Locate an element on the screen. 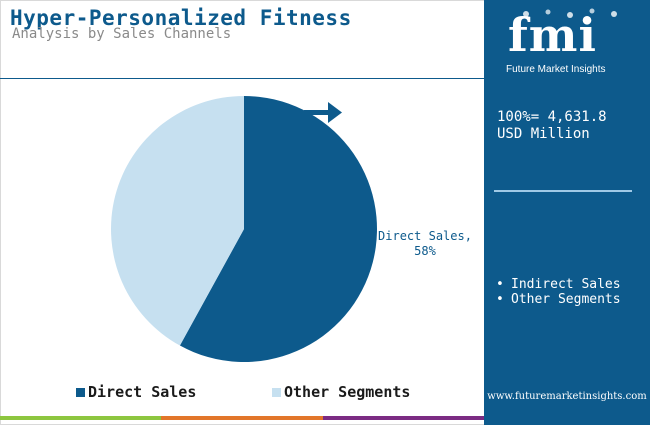  segment-list: • Indirect Sales • Other Segments is located at coordinates (558, 292).